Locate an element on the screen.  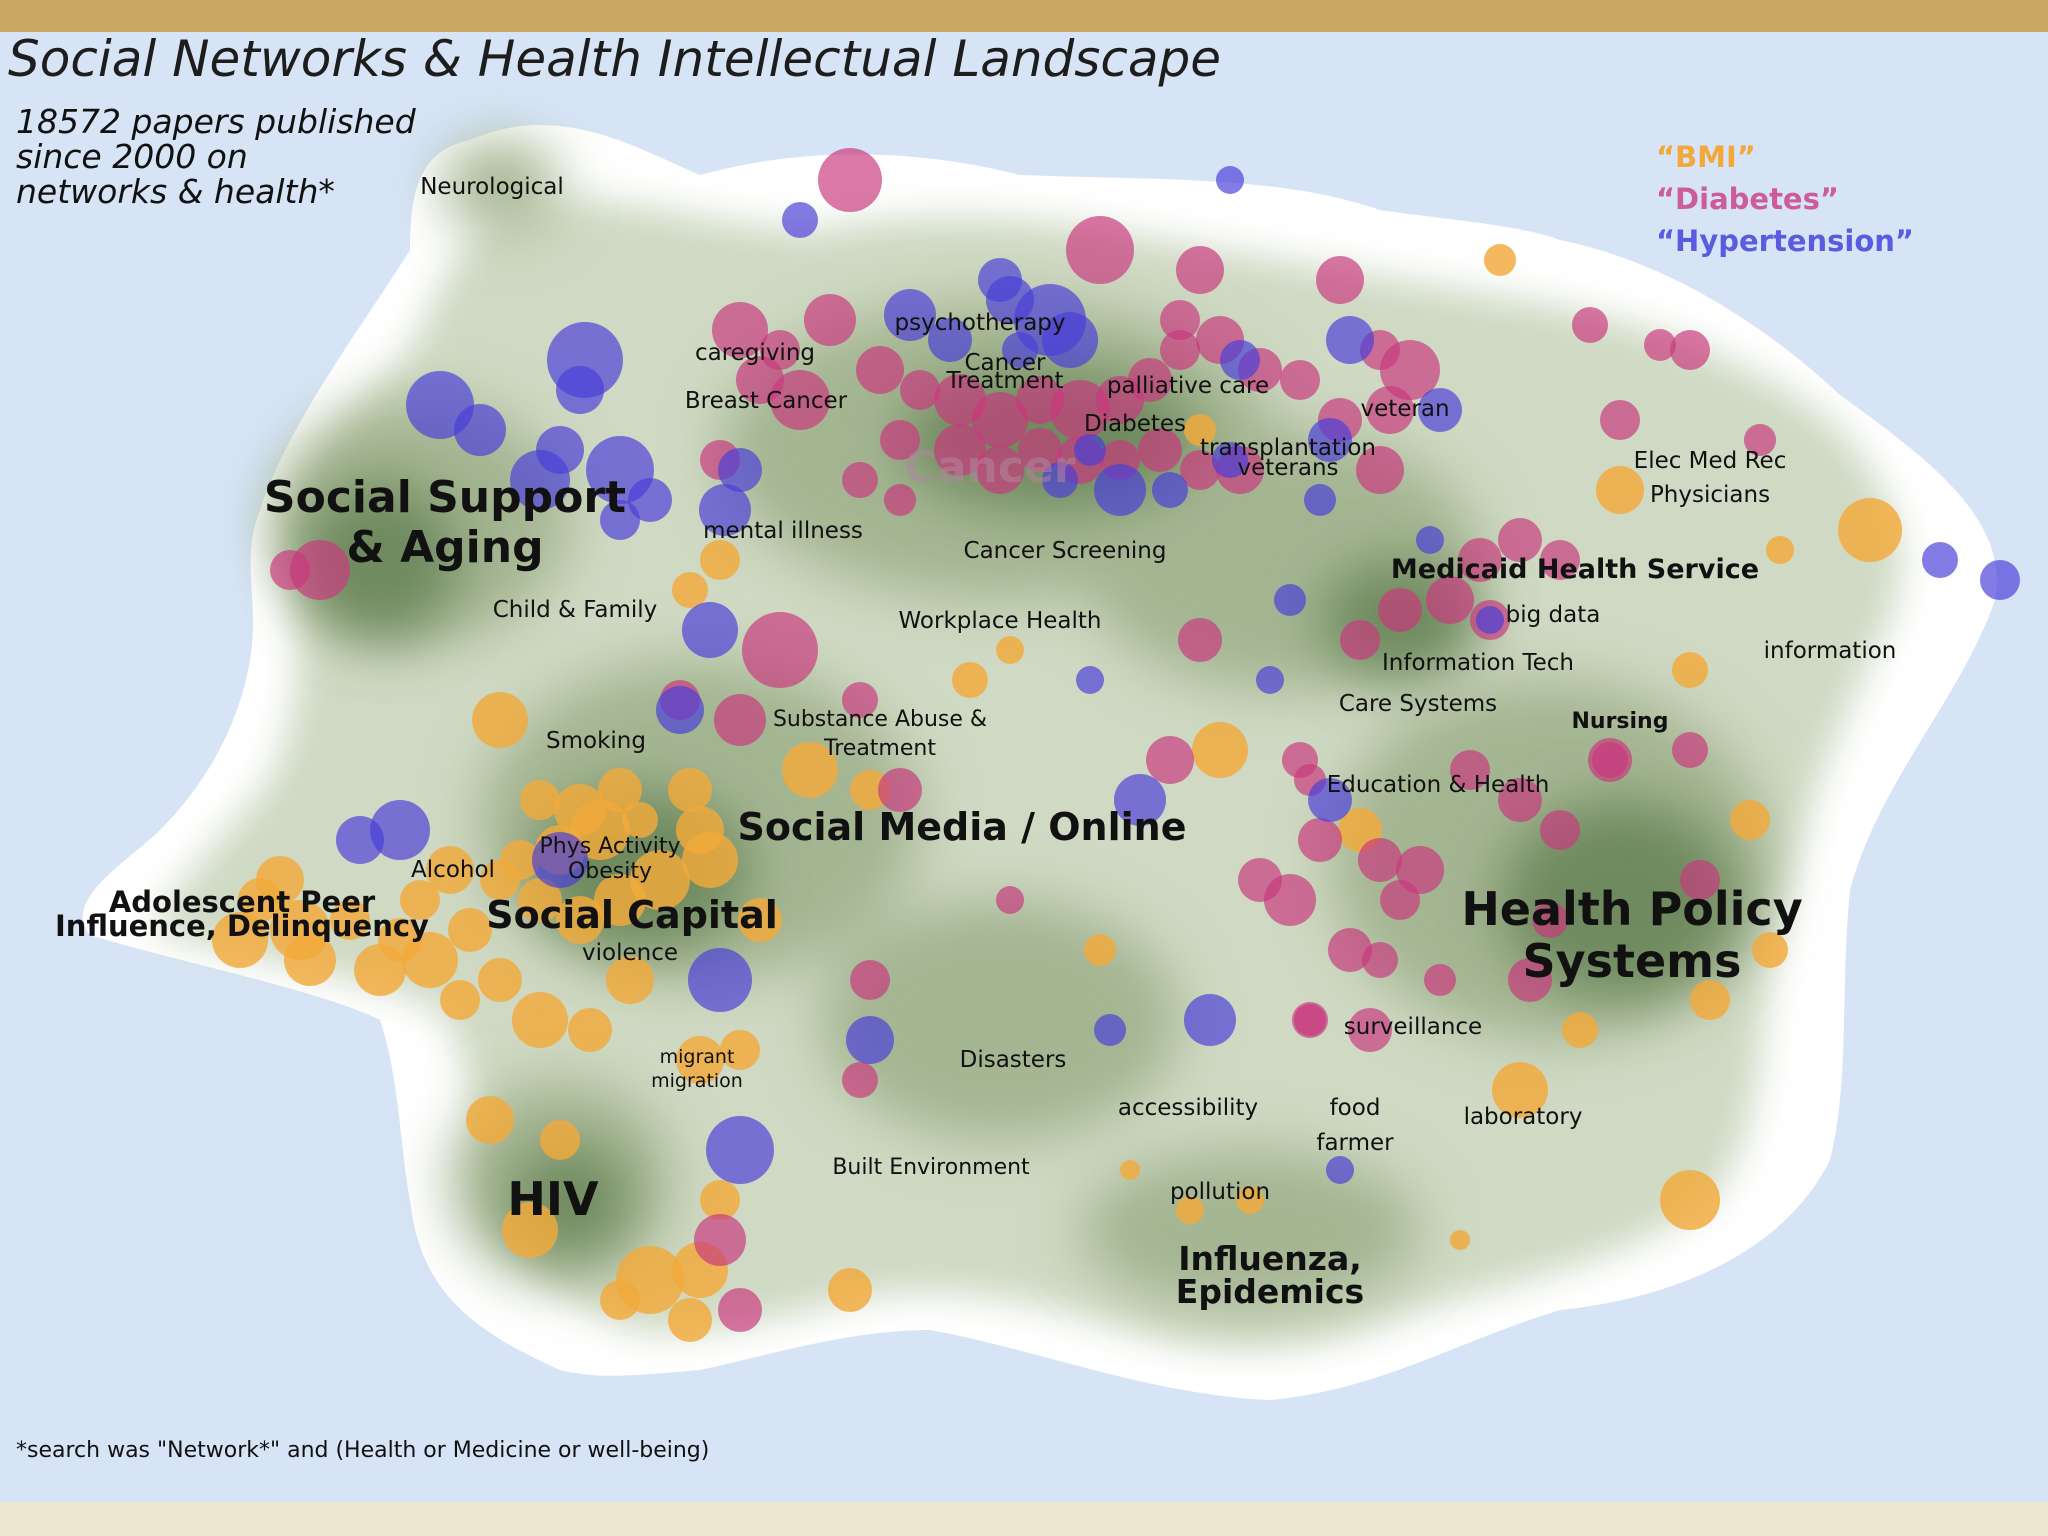
region-label-smoking: Smoking is located at coordinates (596, 741).